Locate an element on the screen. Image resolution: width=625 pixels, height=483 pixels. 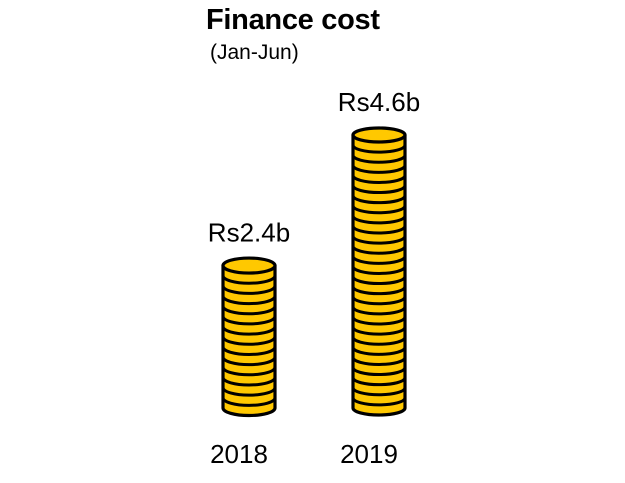
chart-subtitle: (Jan-Jun) is located at coordinates (254, 52).